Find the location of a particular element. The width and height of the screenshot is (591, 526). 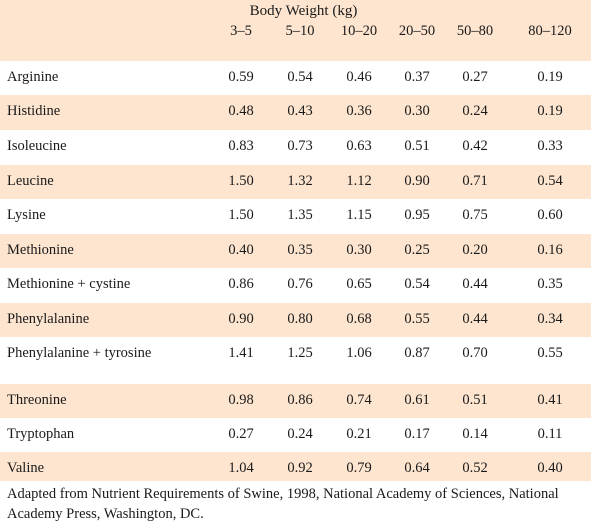

table-row: Threonine 0.98 0.86 0.74 0.61 0.51 0.41 is located at coordinates (295, 401).